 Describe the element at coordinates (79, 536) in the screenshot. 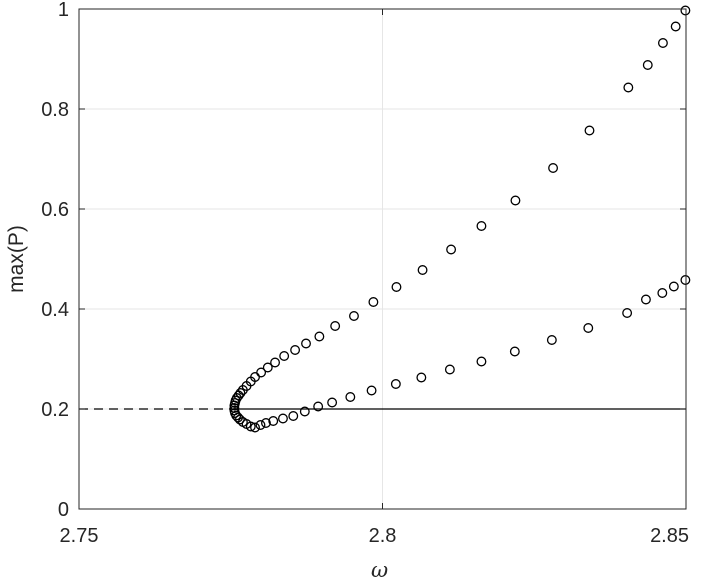

I see `x-tick-label: 2.75` at that location.